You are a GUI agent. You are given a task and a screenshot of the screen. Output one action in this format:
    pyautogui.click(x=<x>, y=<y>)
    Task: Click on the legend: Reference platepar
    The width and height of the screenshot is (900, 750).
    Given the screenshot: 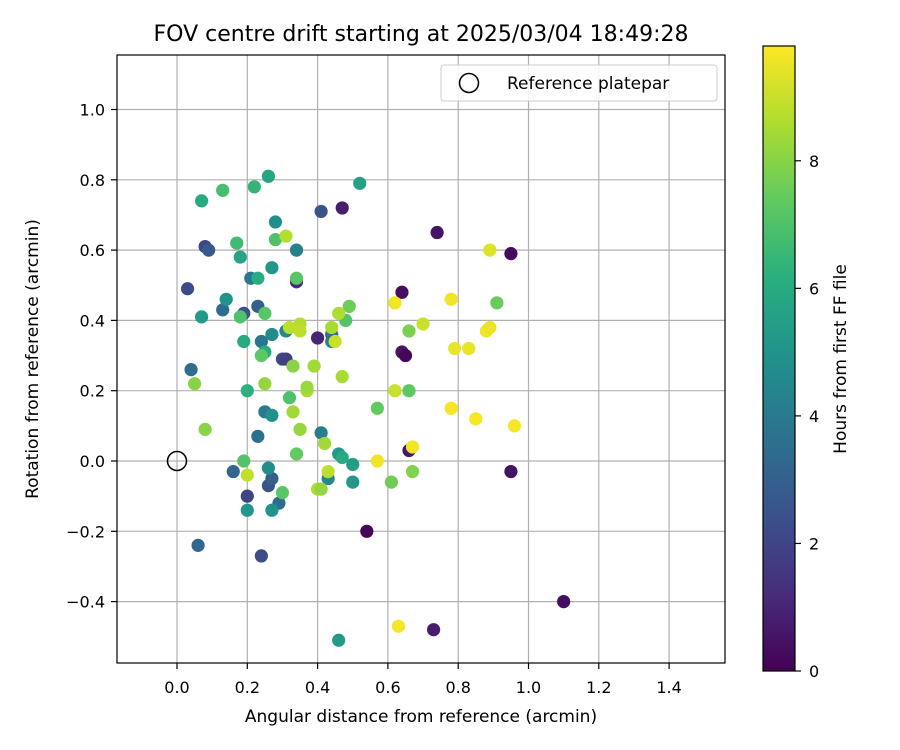 What is the action you would take?
    pyautogui.click(x=579, y=83)
    